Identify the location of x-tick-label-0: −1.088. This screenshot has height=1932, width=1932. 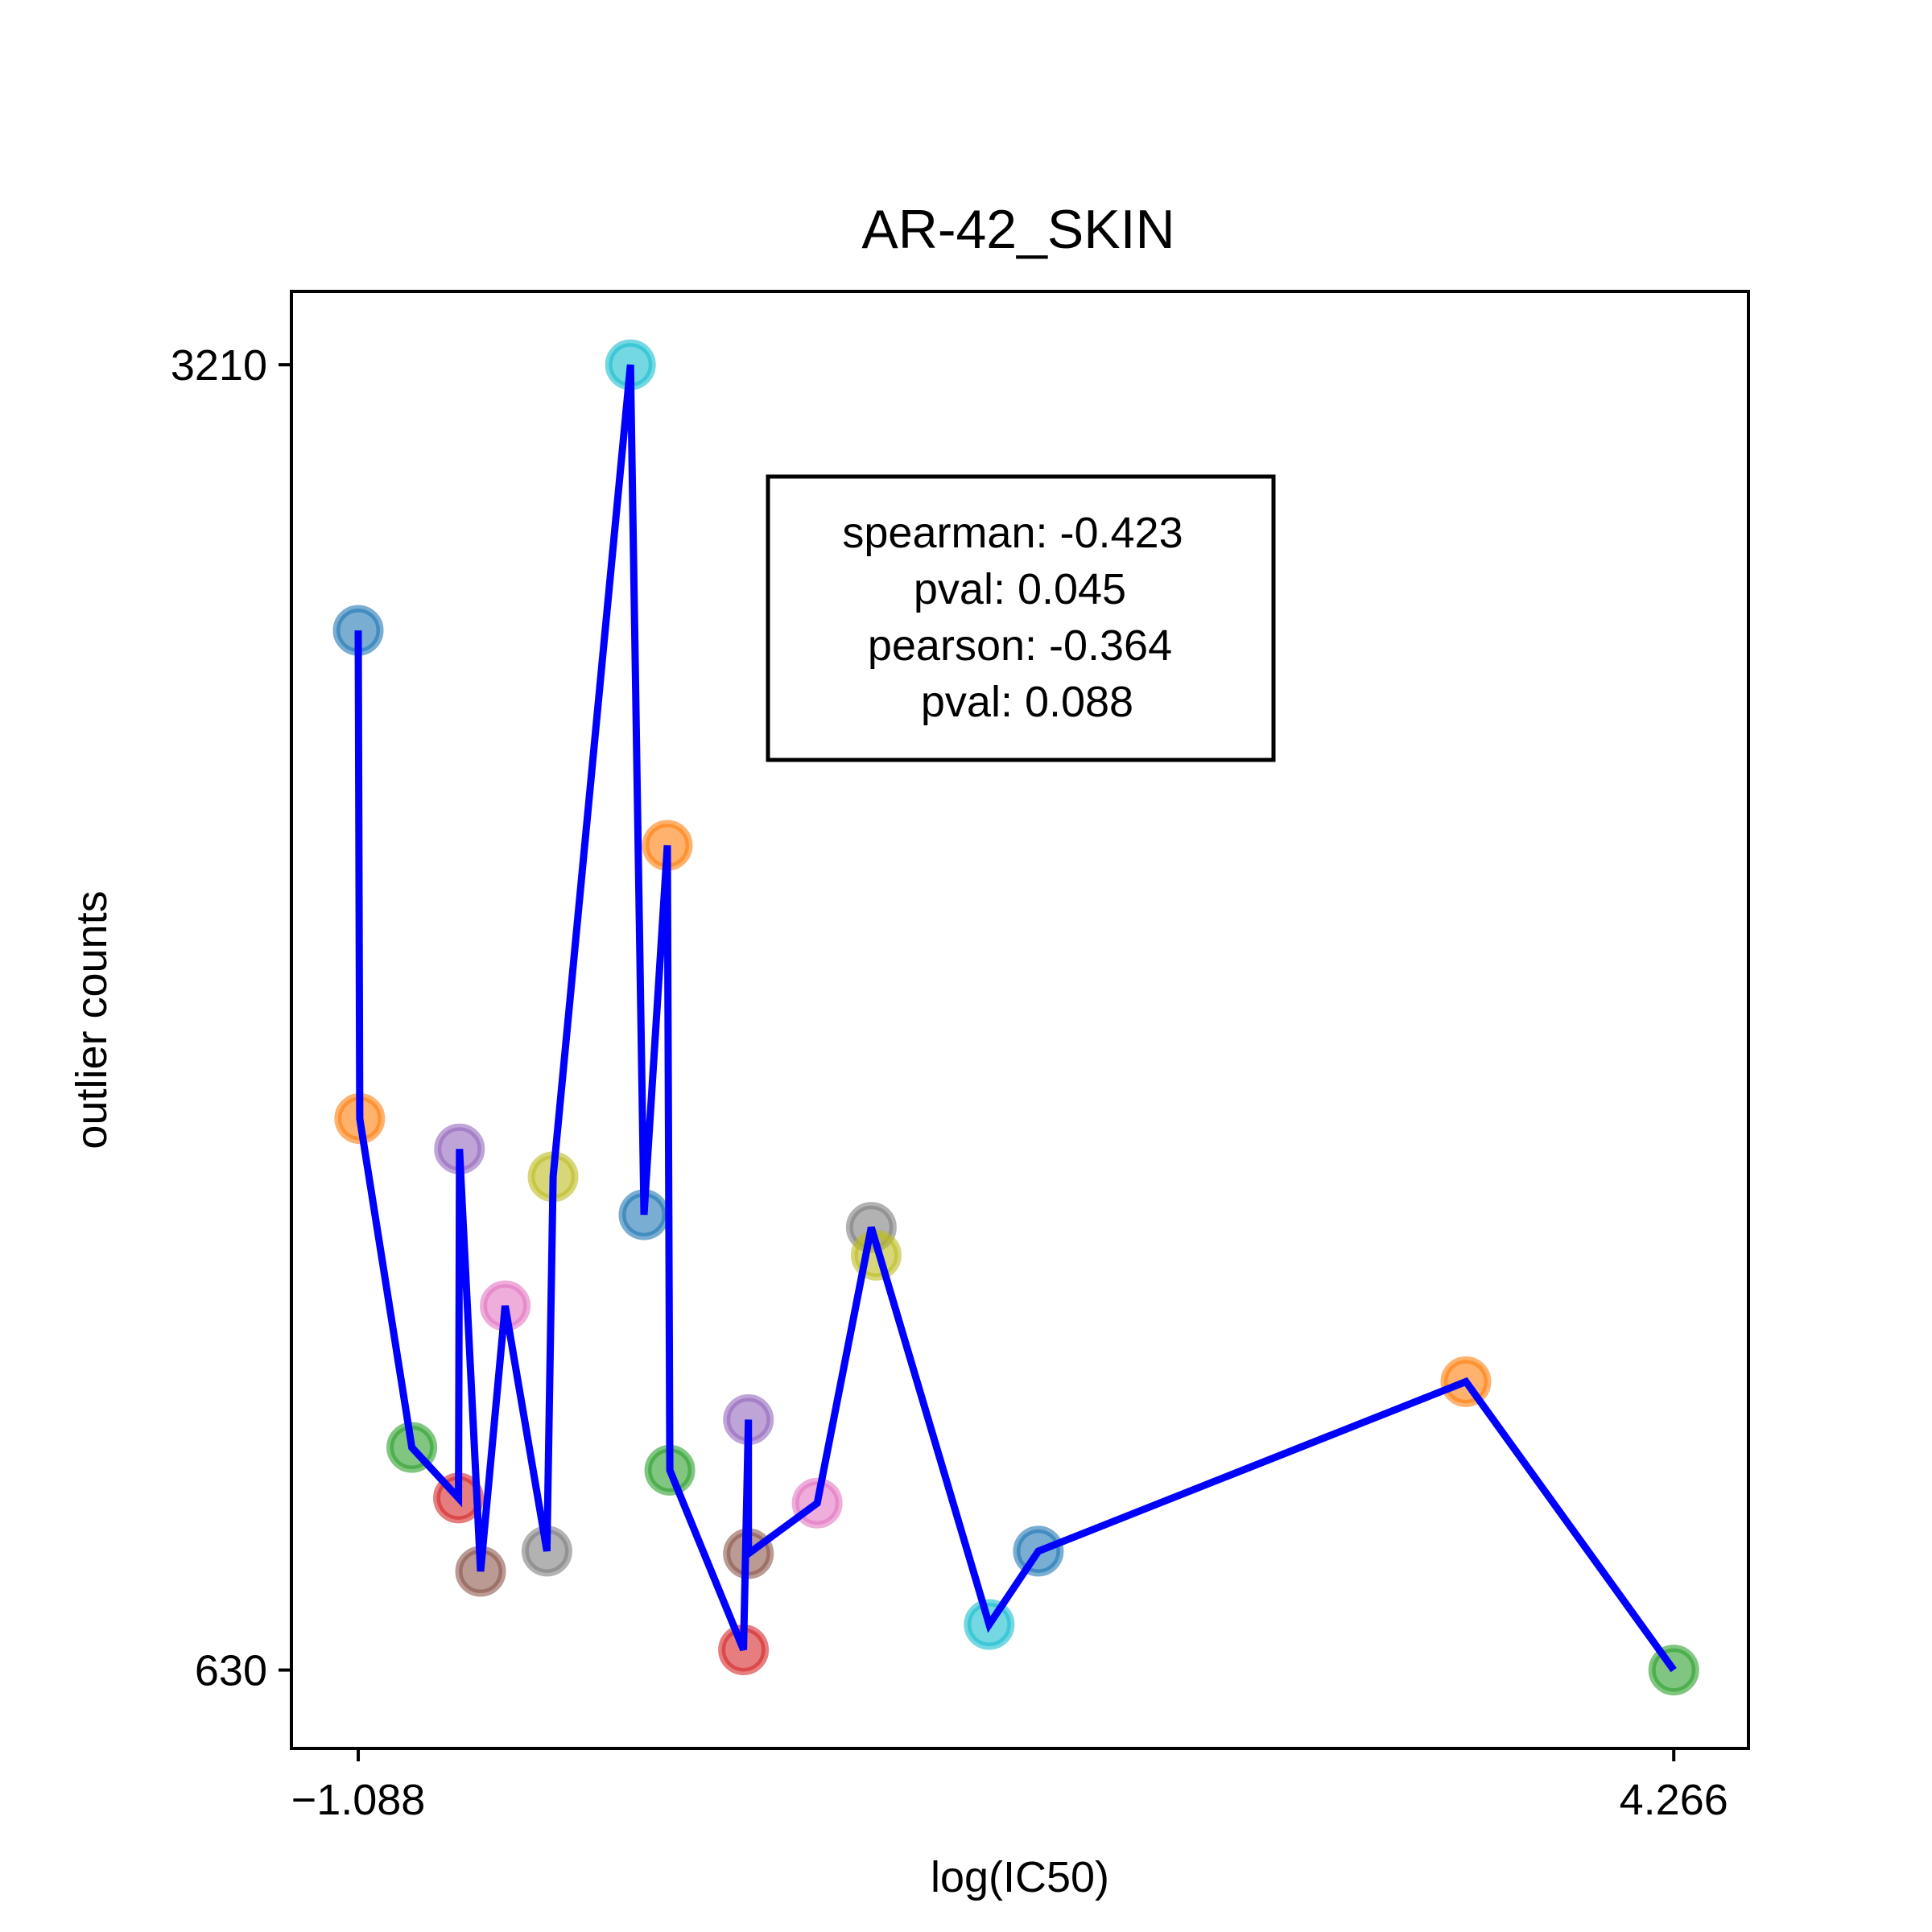
(358, 1800).